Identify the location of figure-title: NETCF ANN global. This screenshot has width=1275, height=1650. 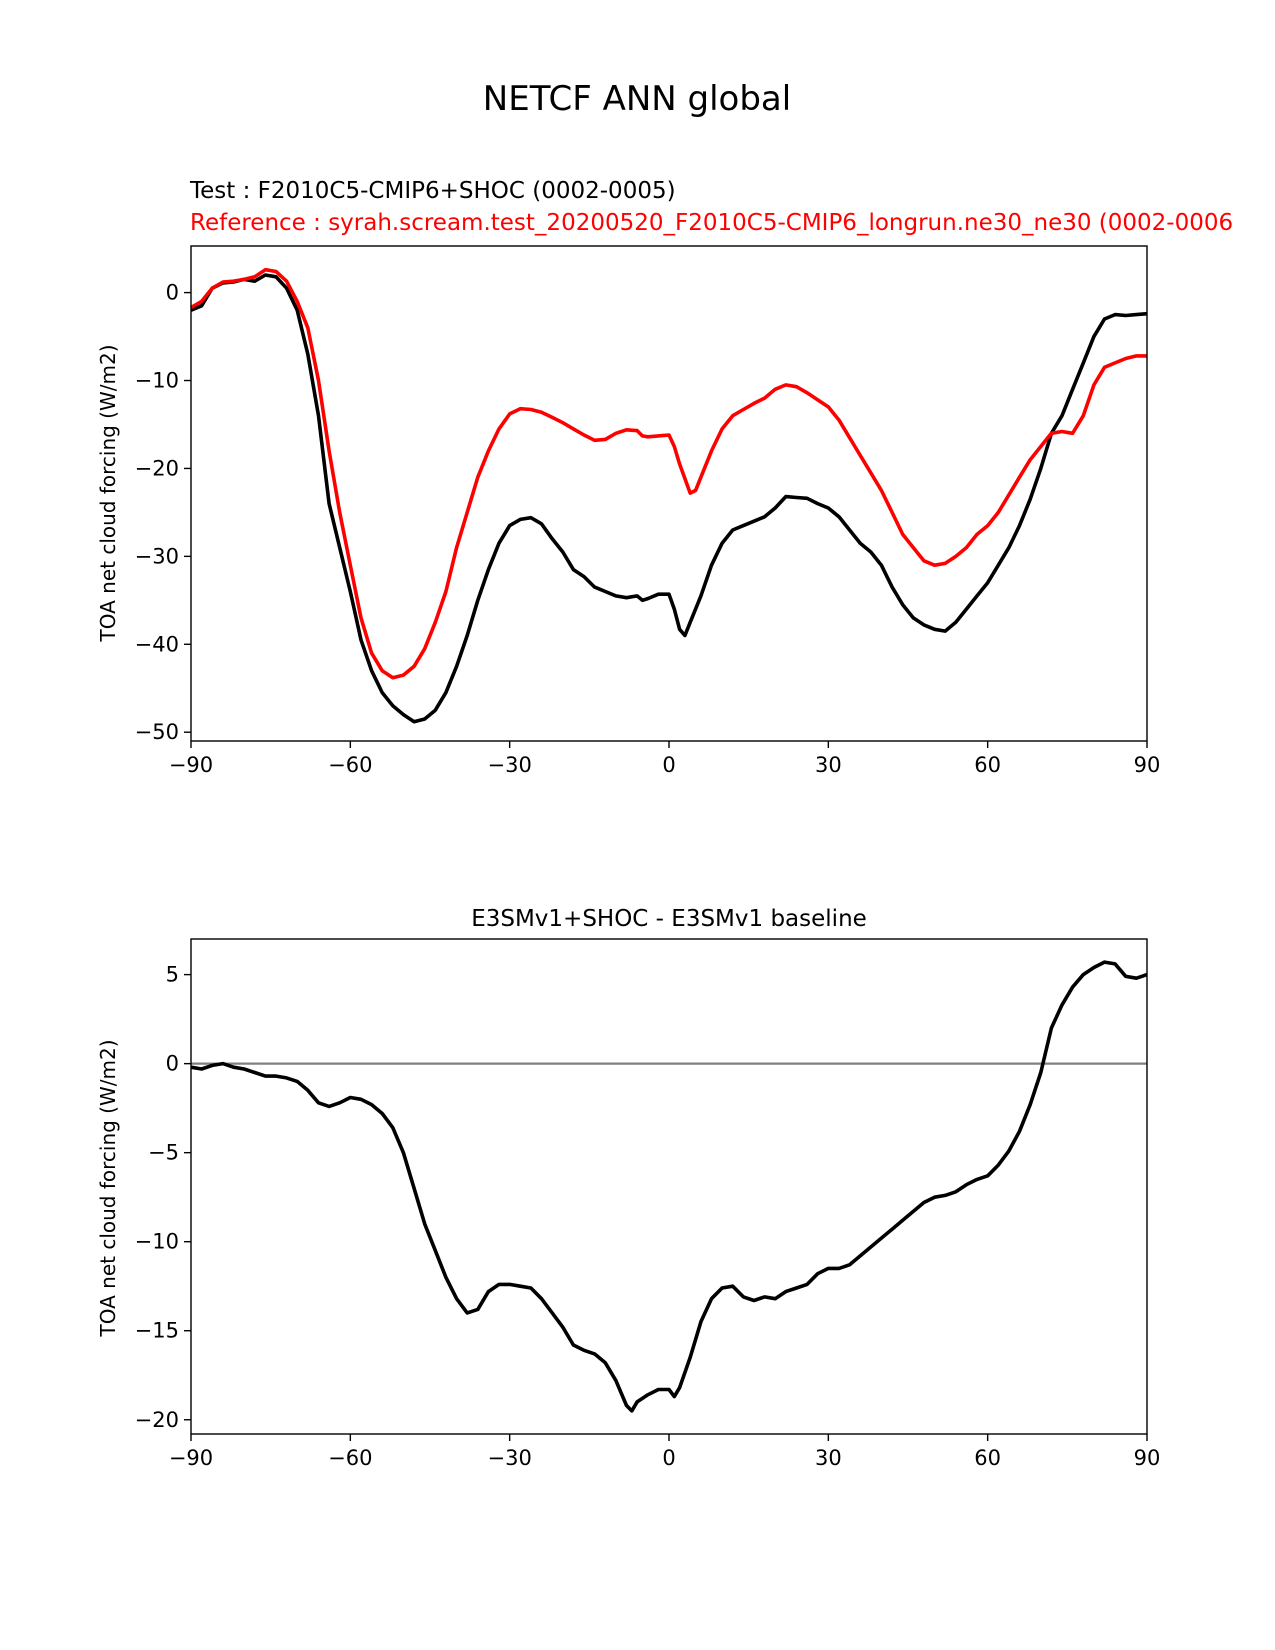
(637, 99).